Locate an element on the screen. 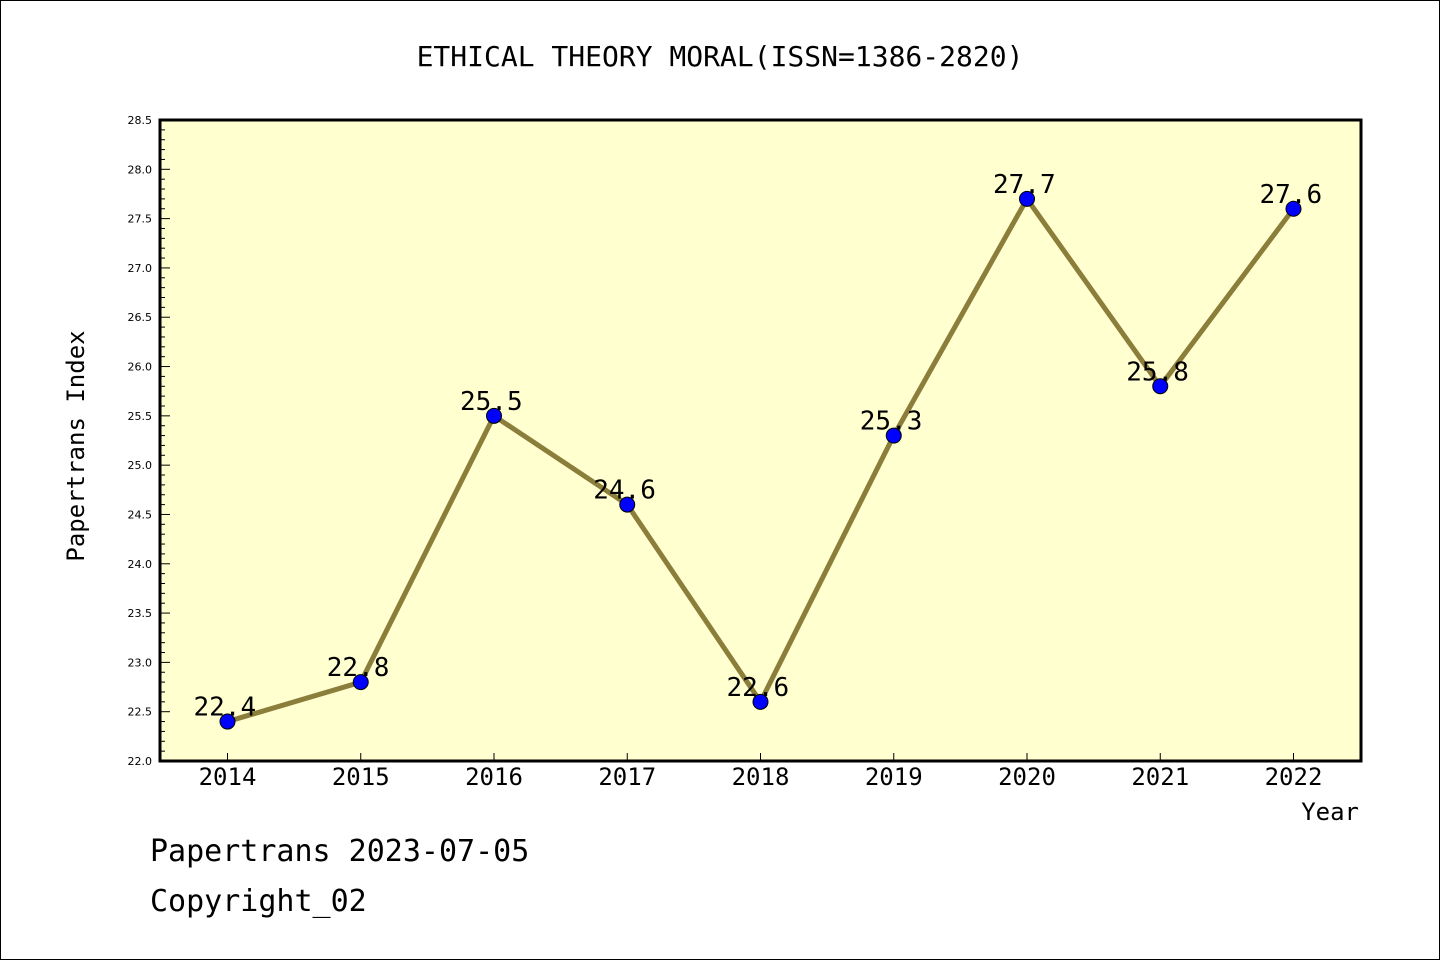  y-tick-label: 23.0 is located at coordinates (140, 662).